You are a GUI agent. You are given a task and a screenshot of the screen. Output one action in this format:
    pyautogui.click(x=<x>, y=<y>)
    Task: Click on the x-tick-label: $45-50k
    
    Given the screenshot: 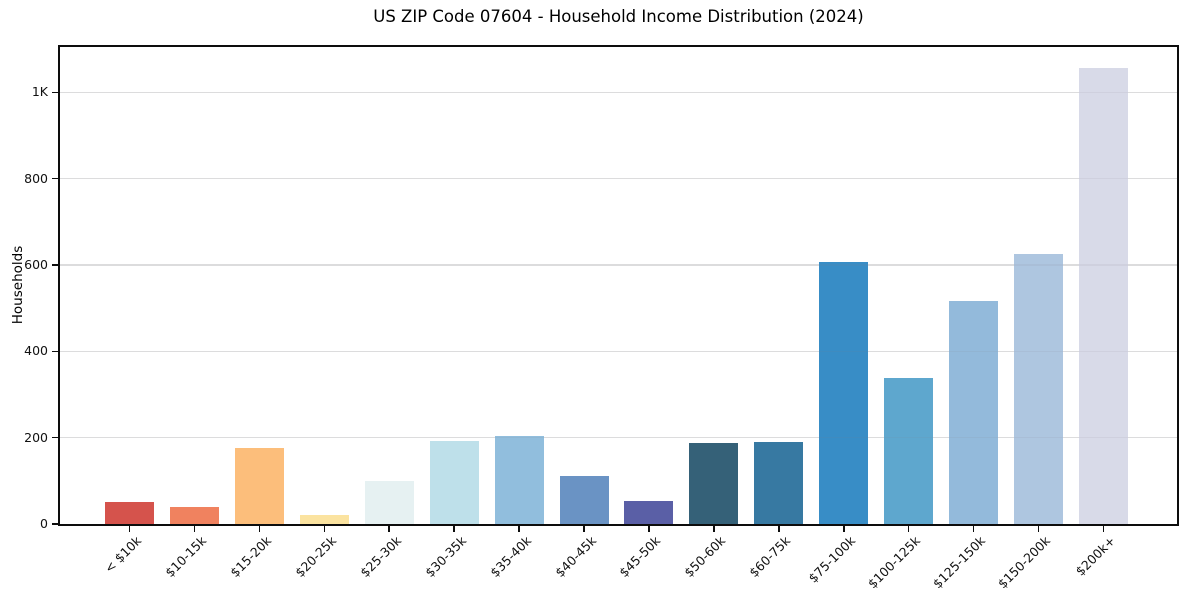 What is the action you would take?
    pyautogui.click(x=640, y=557)
    